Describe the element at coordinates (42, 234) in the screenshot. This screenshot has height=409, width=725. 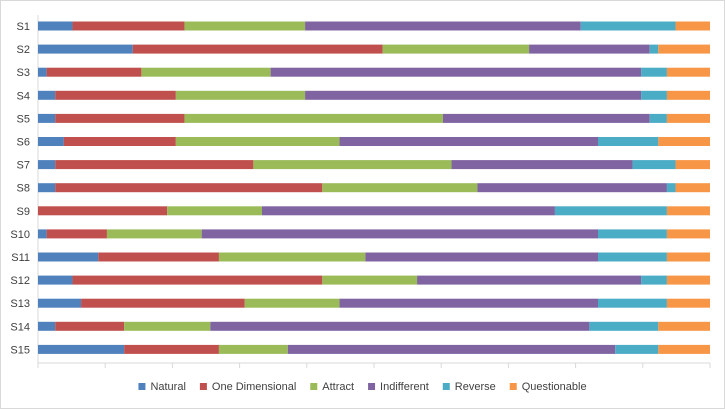
I see `bar-s10-natural` at that location.